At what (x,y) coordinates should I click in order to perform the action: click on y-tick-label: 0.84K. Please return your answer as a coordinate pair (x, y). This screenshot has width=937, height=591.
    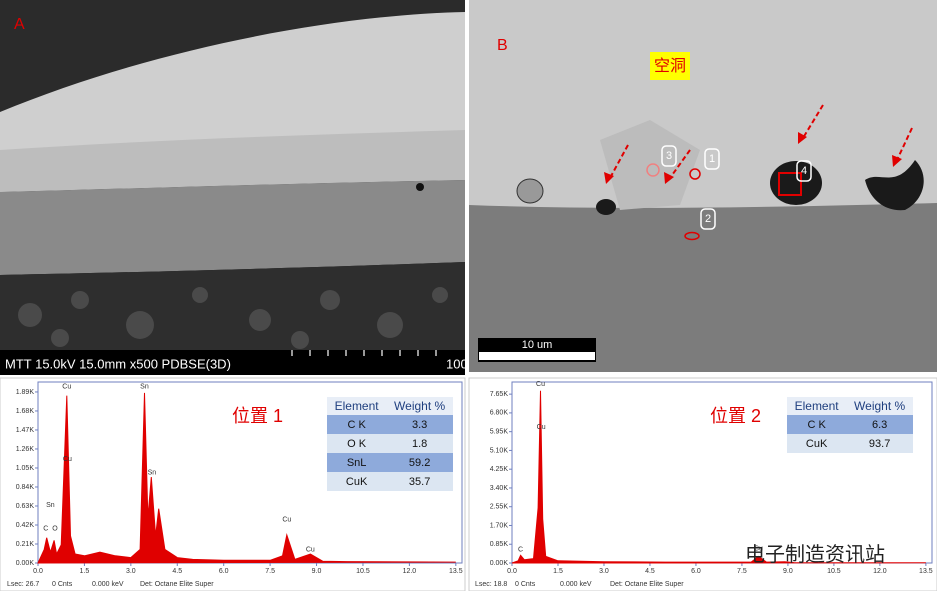
    Looking at the image, I should click on (25, 487).